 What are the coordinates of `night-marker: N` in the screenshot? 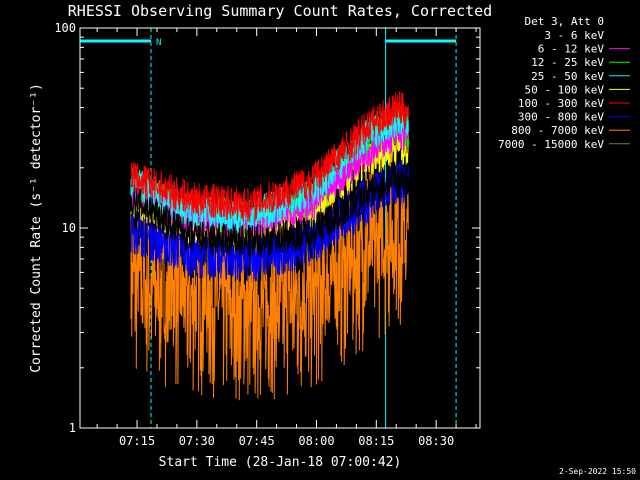 It's located at (158, 43).